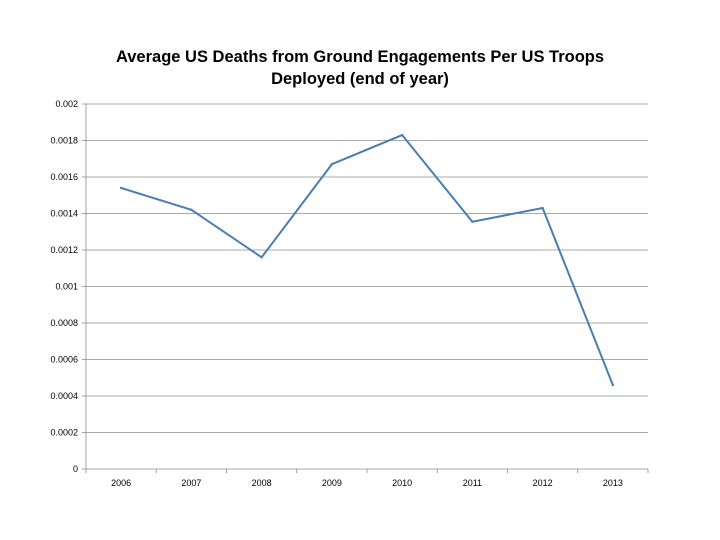 The height and width of the screenshot is (540, 720). Describe the element at coordinates (332, 483) in the screenshot. I see `x-tick-label: 2009` at that location.